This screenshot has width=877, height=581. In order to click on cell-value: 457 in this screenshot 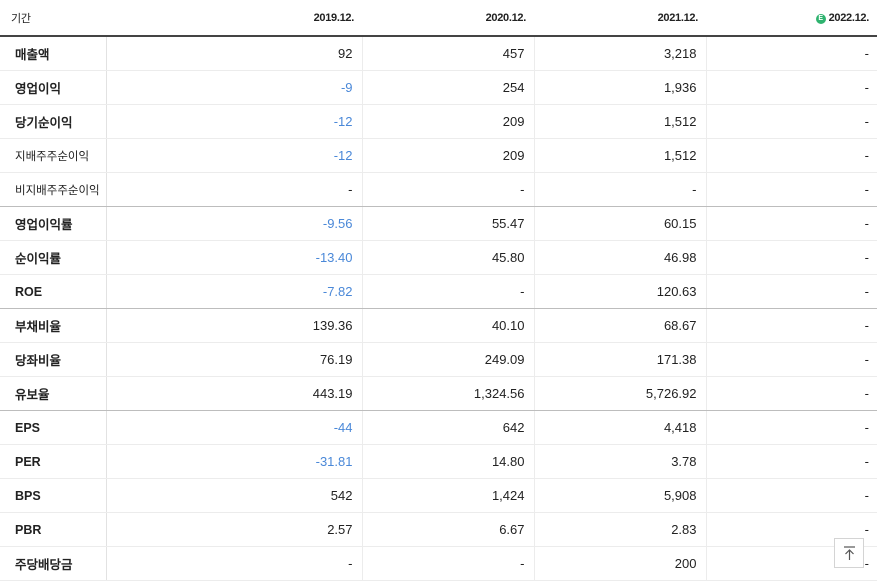, I will do `click(513, 53)`.